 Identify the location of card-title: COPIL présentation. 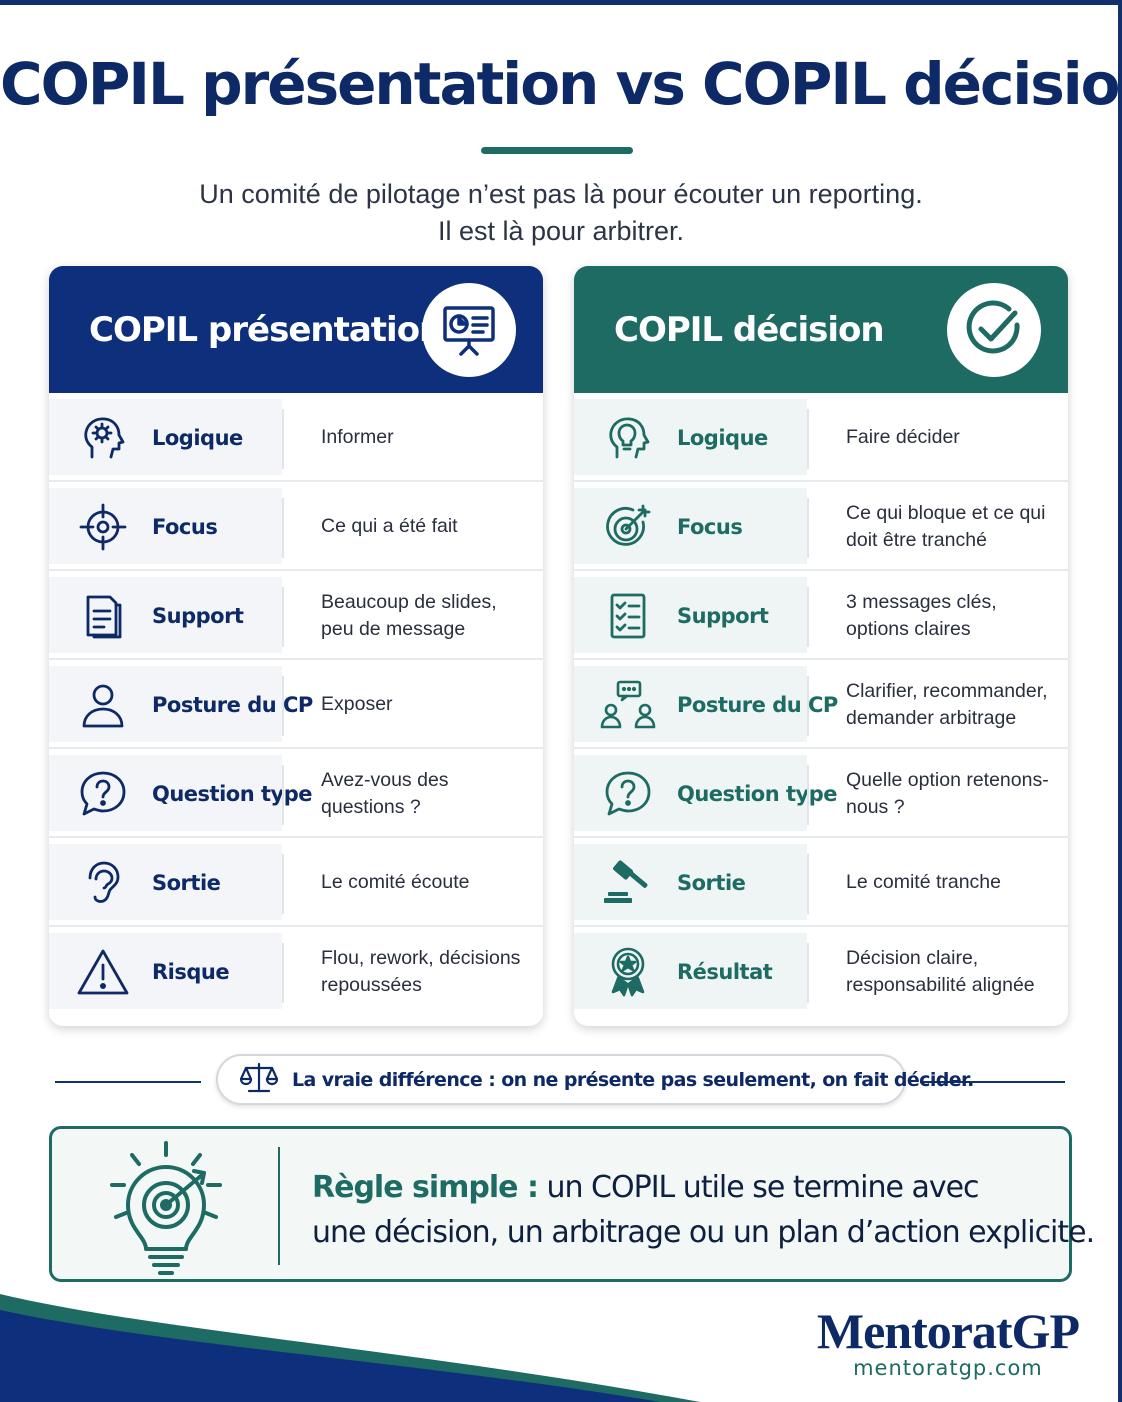
(266, 330).